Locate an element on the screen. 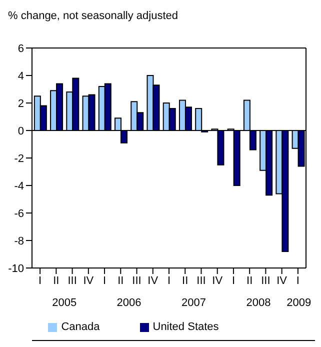  y-tick-label: 4 is located at coordinates (21, 76).